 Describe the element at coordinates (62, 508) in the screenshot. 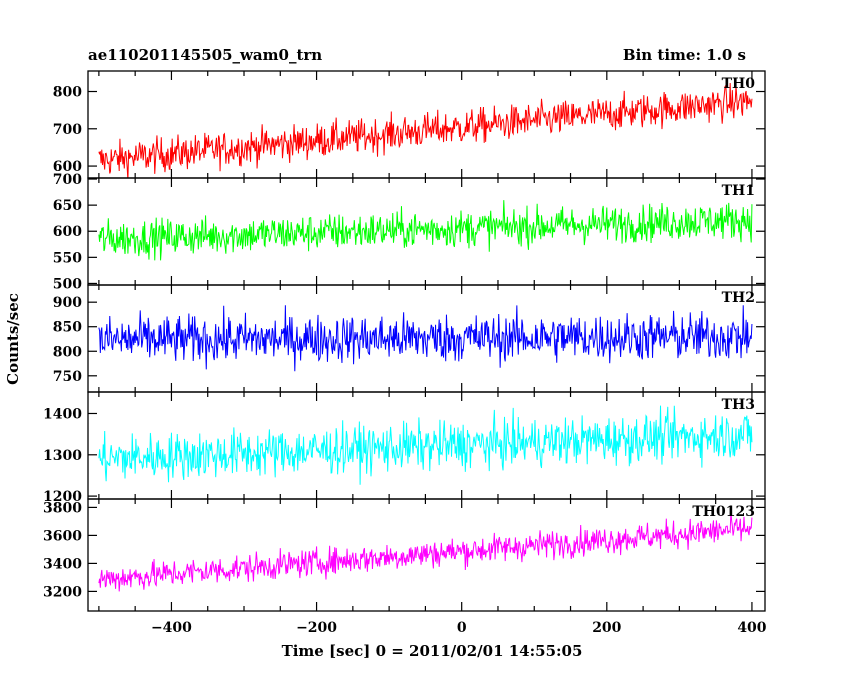

I see `y-tick-label: 3800` at that location.